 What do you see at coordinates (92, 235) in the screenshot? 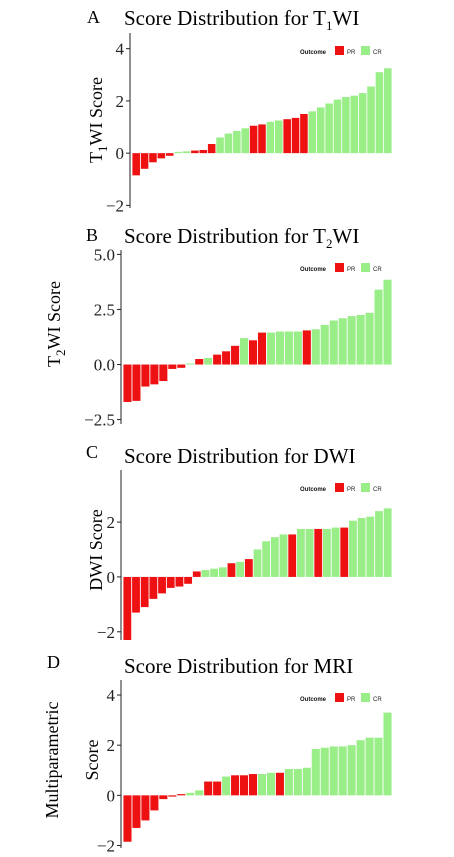
I see `panel-letter: B` at bounding box center [92, 235].